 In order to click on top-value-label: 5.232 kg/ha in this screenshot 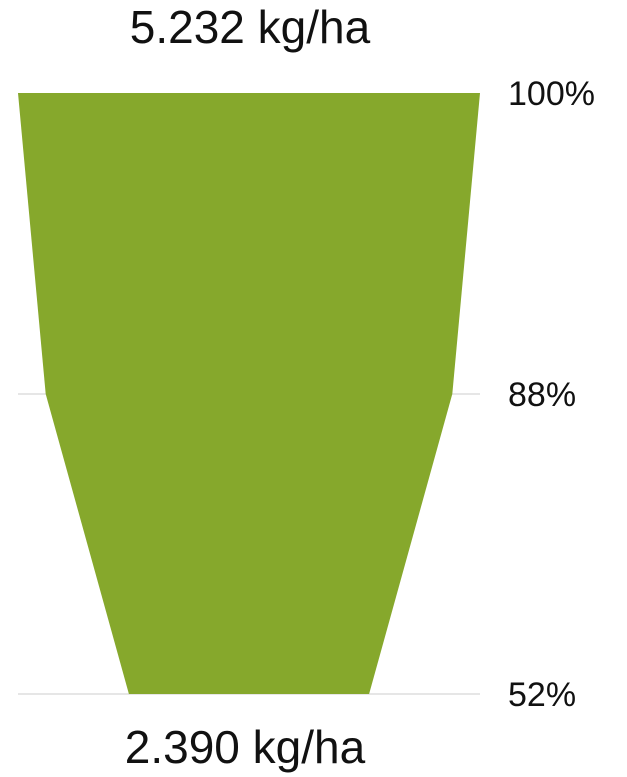, I will do `click(250, 27)`.